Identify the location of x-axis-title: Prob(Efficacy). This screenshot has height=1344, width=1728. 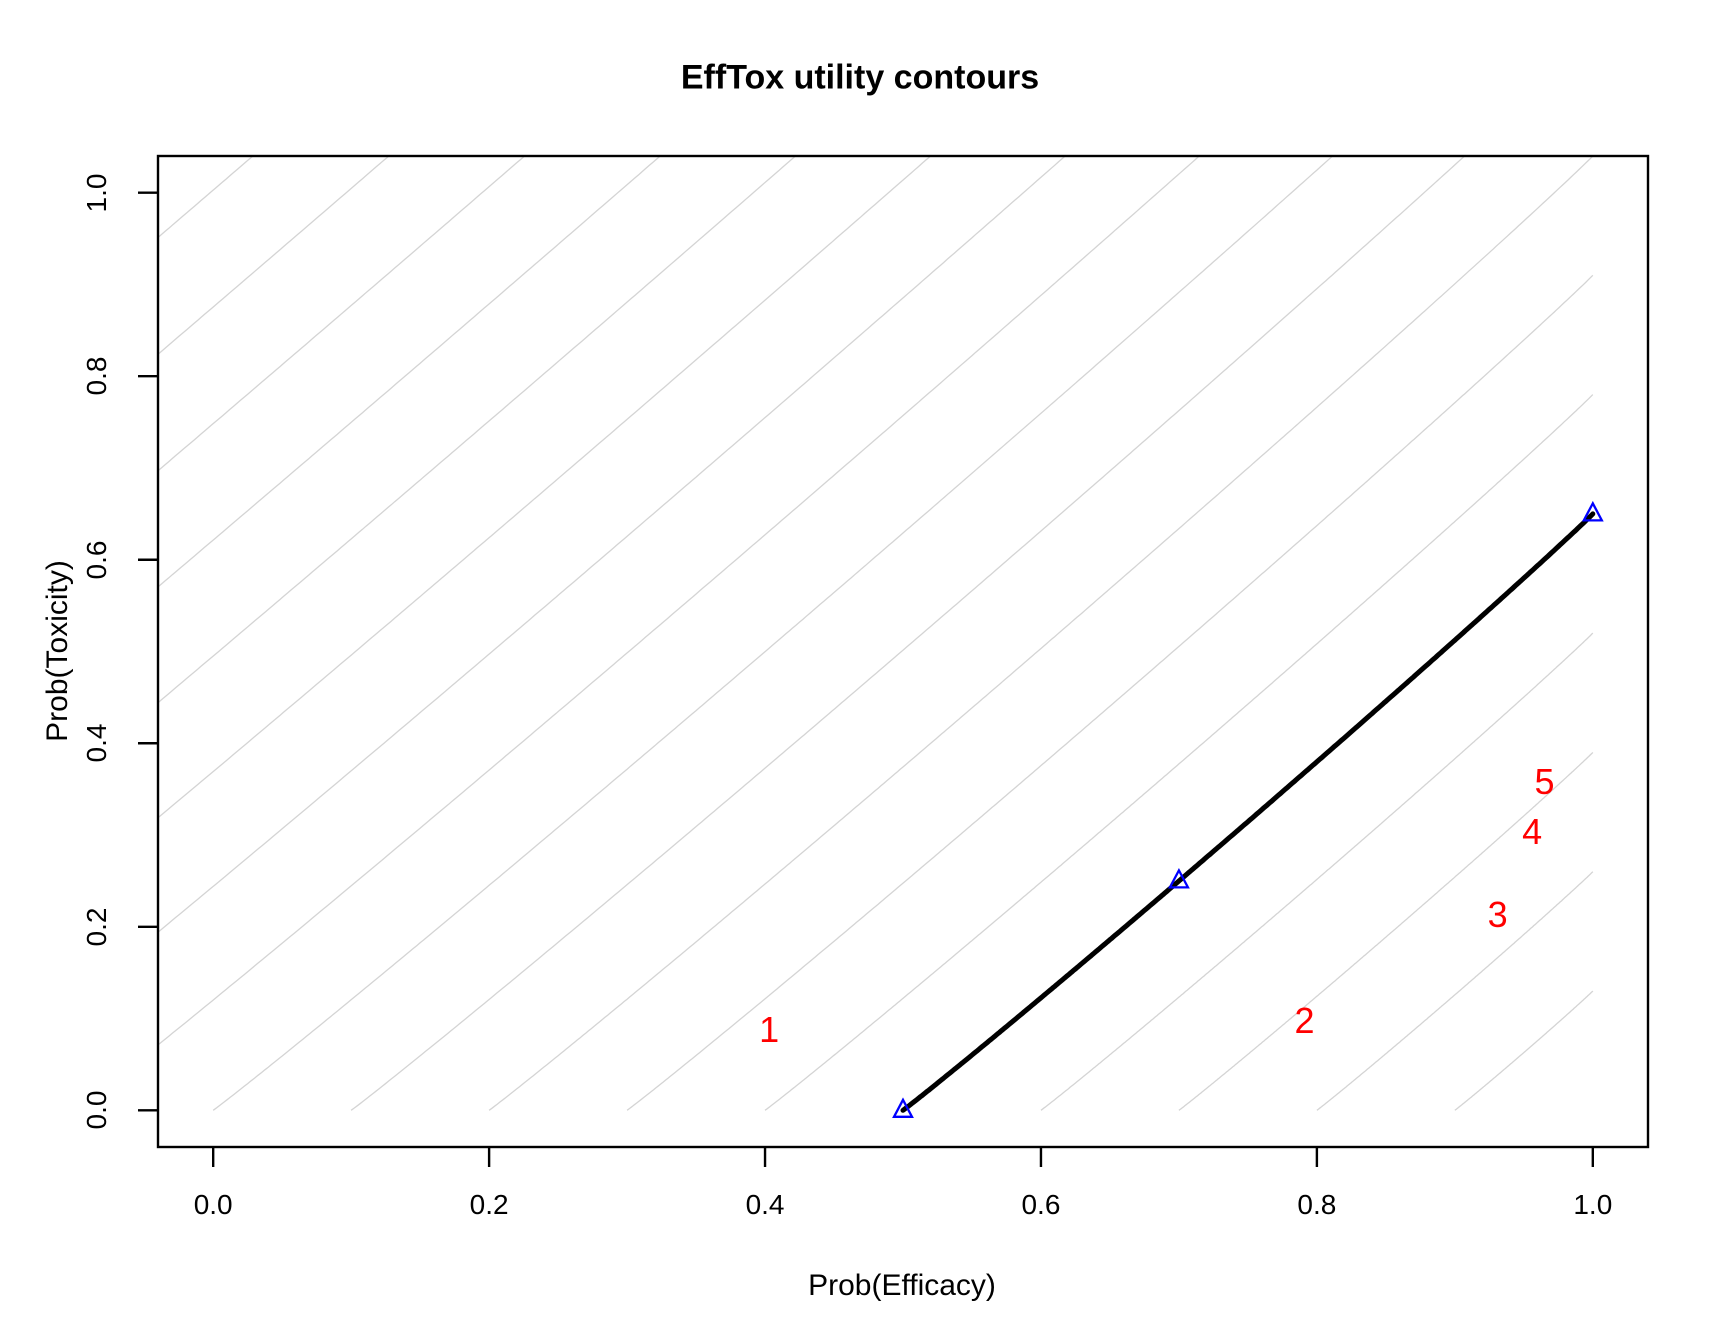
(902, 1285).